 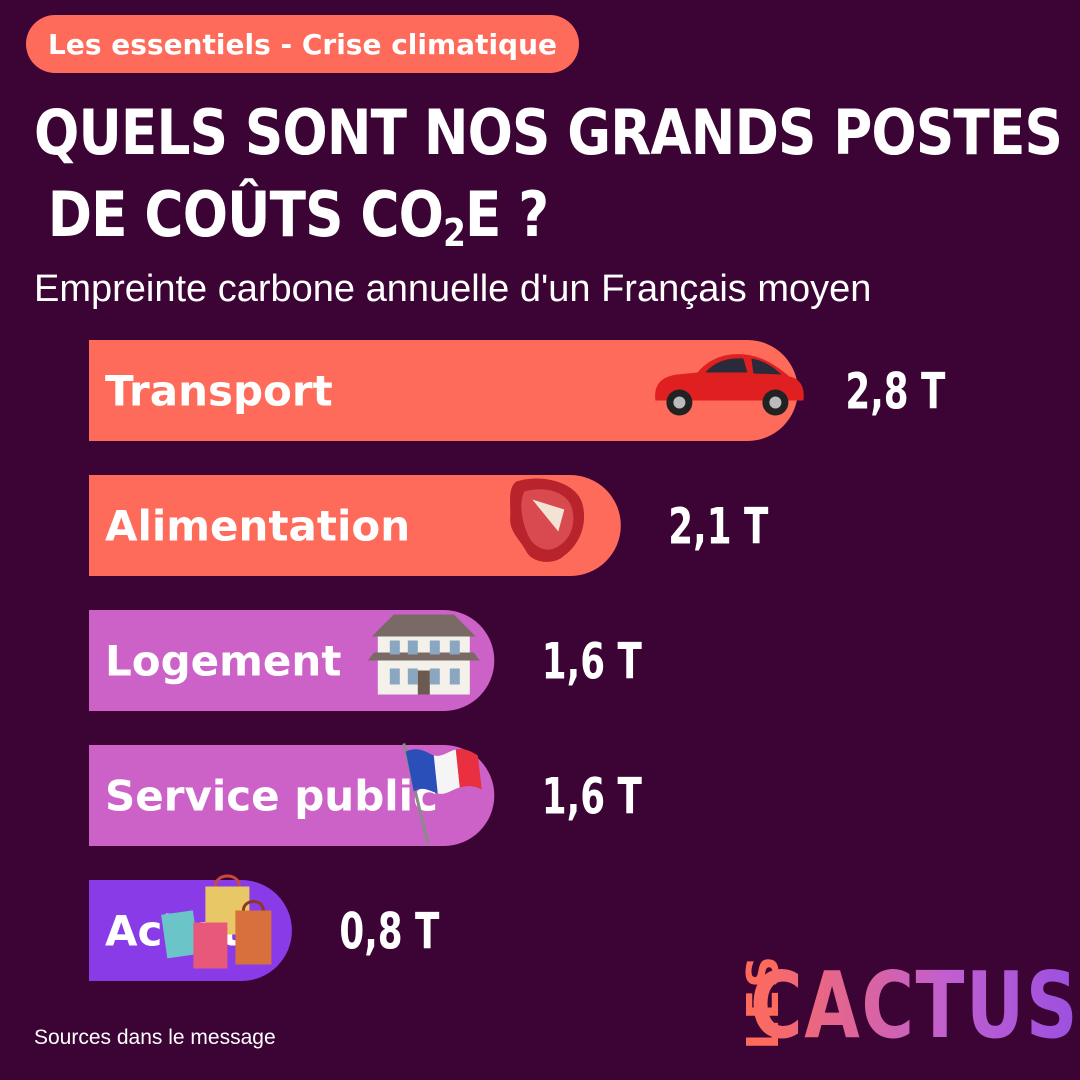 What do you see at coordinates (271, 796) in the screenshot?
I see `category-label: Service public` at bounding box center [271, 796].